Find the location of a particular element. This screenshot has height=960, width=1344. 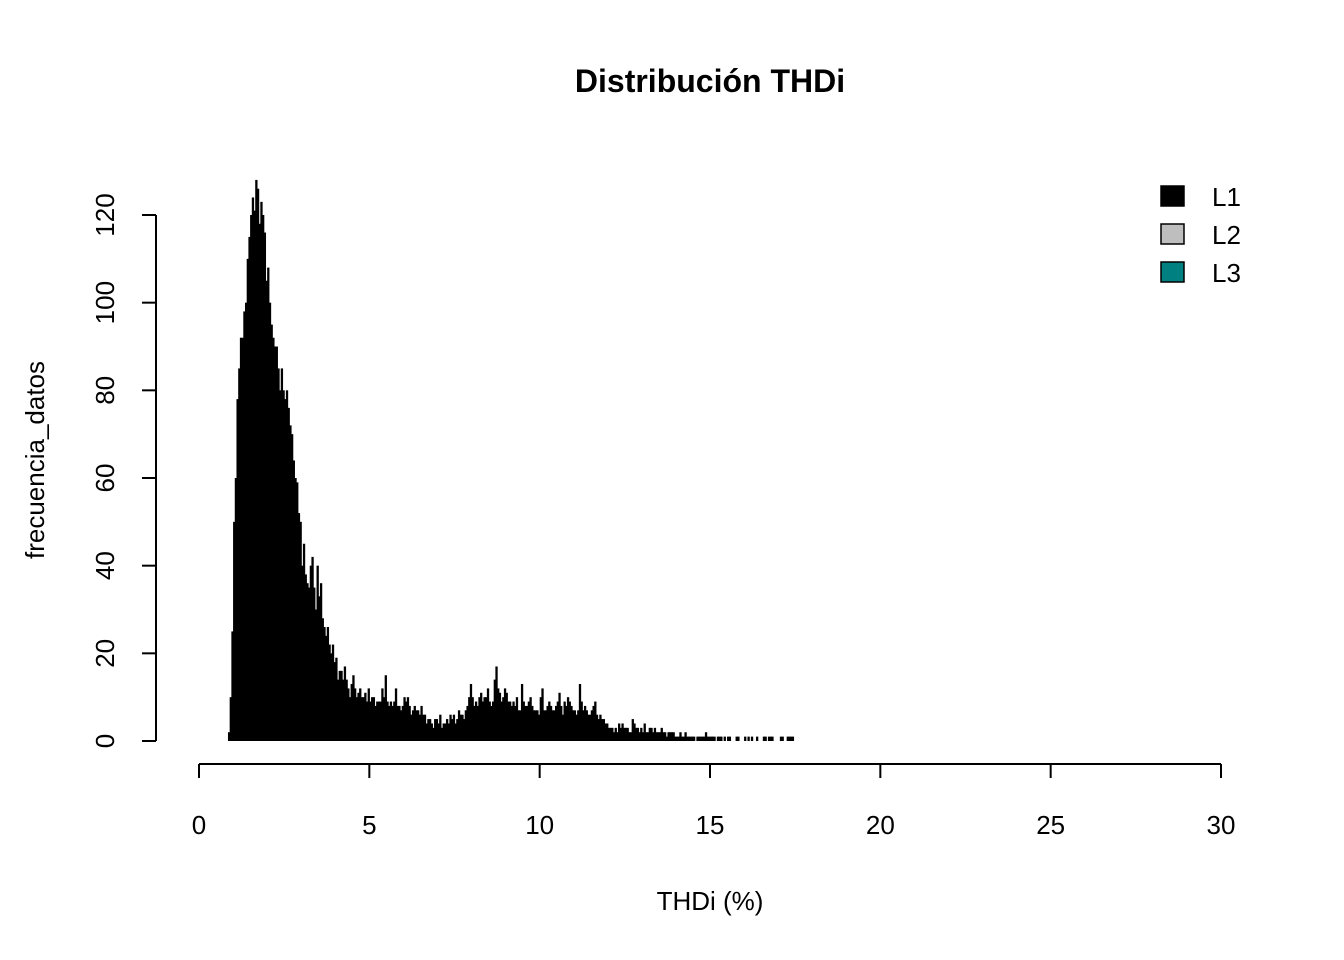

x-axis-label: THDi (%) is located at coordinates (710, 901).